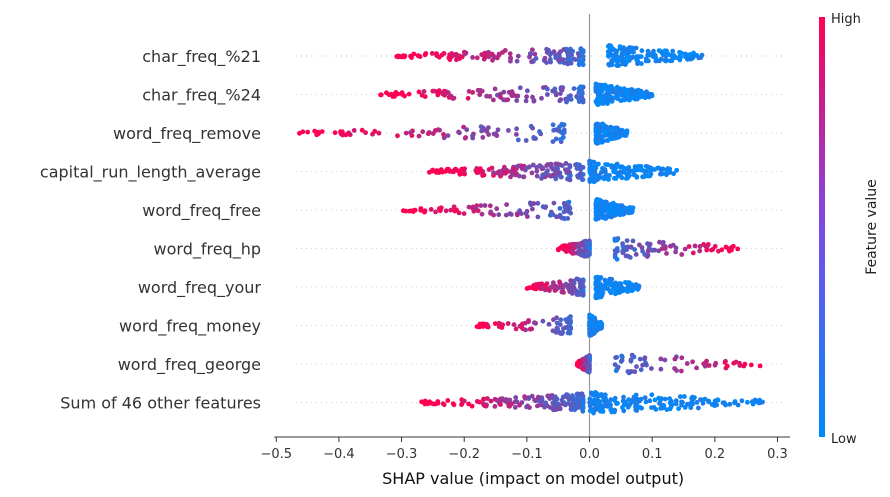 This screenshot has height=497, width=890. I want to click on x-tick-label: 0.3, so click(777, 454).